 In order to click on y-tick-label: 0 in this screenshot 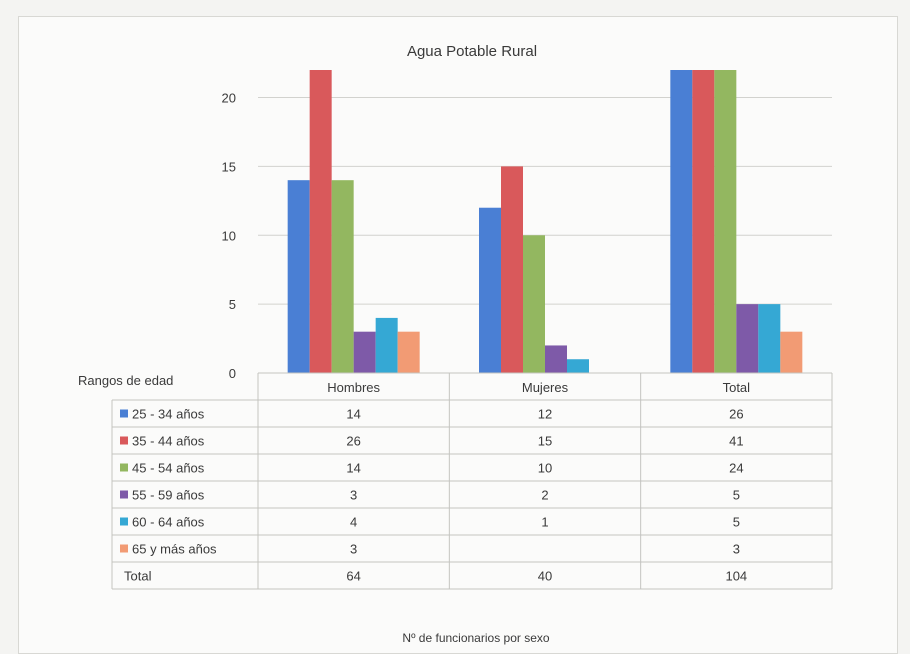, I will do `click(232, 373)`.